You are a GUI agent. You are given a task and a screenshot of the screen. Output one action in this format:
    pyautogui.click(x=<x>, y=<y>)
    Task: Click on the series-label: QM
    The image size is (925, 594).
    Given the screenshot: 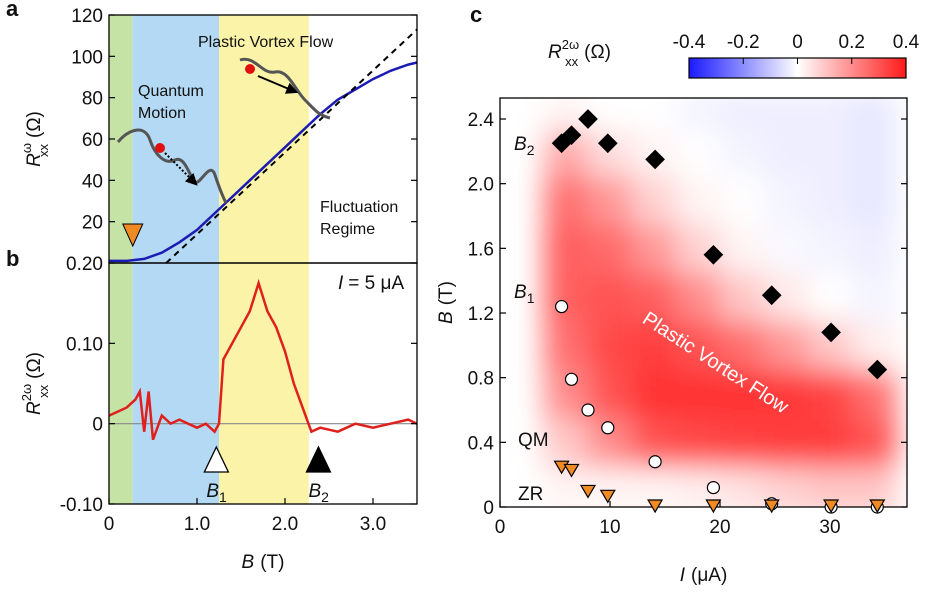 What is the action you would take?
    pyautogui.click(x=533, y=440)
    